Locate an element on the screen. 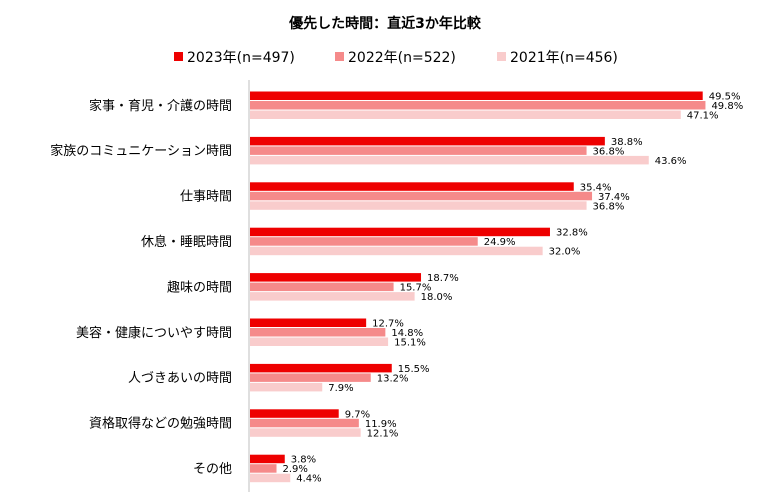 The width and height of the screenshot is (770, 497). category-label: 美容・健康についやす時間 is located at coordinates (154, 333).